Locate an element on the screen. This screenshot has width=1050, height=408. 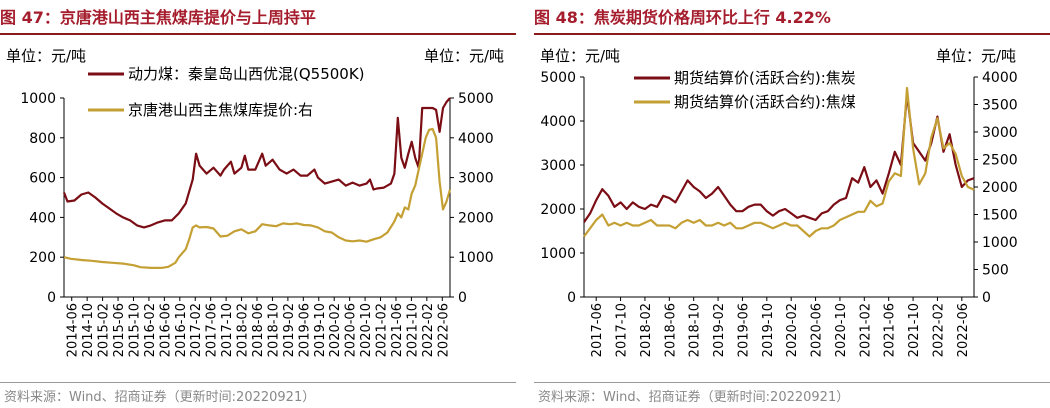
chart-title-48: 图 48：焦炭期货价格周环比上行 4.22% is located at coordinates (682, 17).